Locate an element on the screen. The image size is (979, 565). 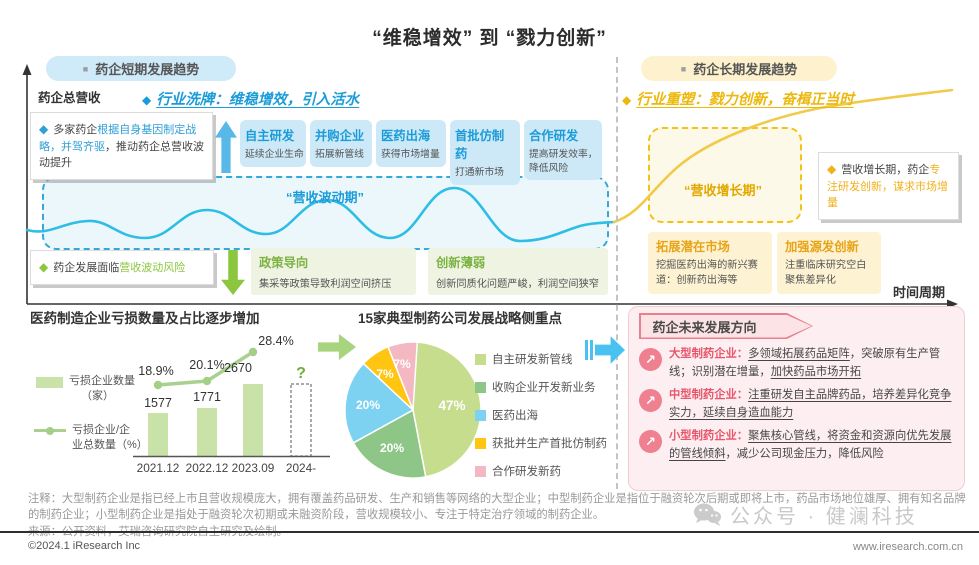
page-title: “维稳增效” 到 “戮力创新” is located at coordinates (489, 38).